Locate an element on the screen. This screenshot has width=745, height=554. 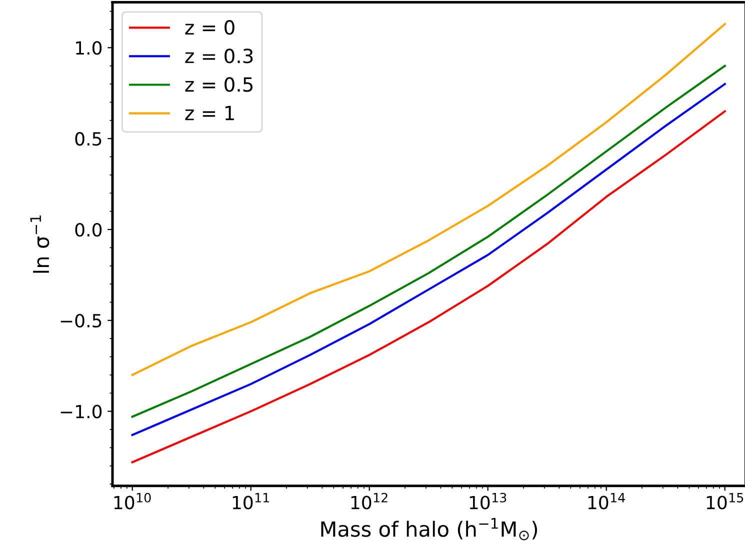
legend-label: z = 0 is located at coordinates (209, 27).